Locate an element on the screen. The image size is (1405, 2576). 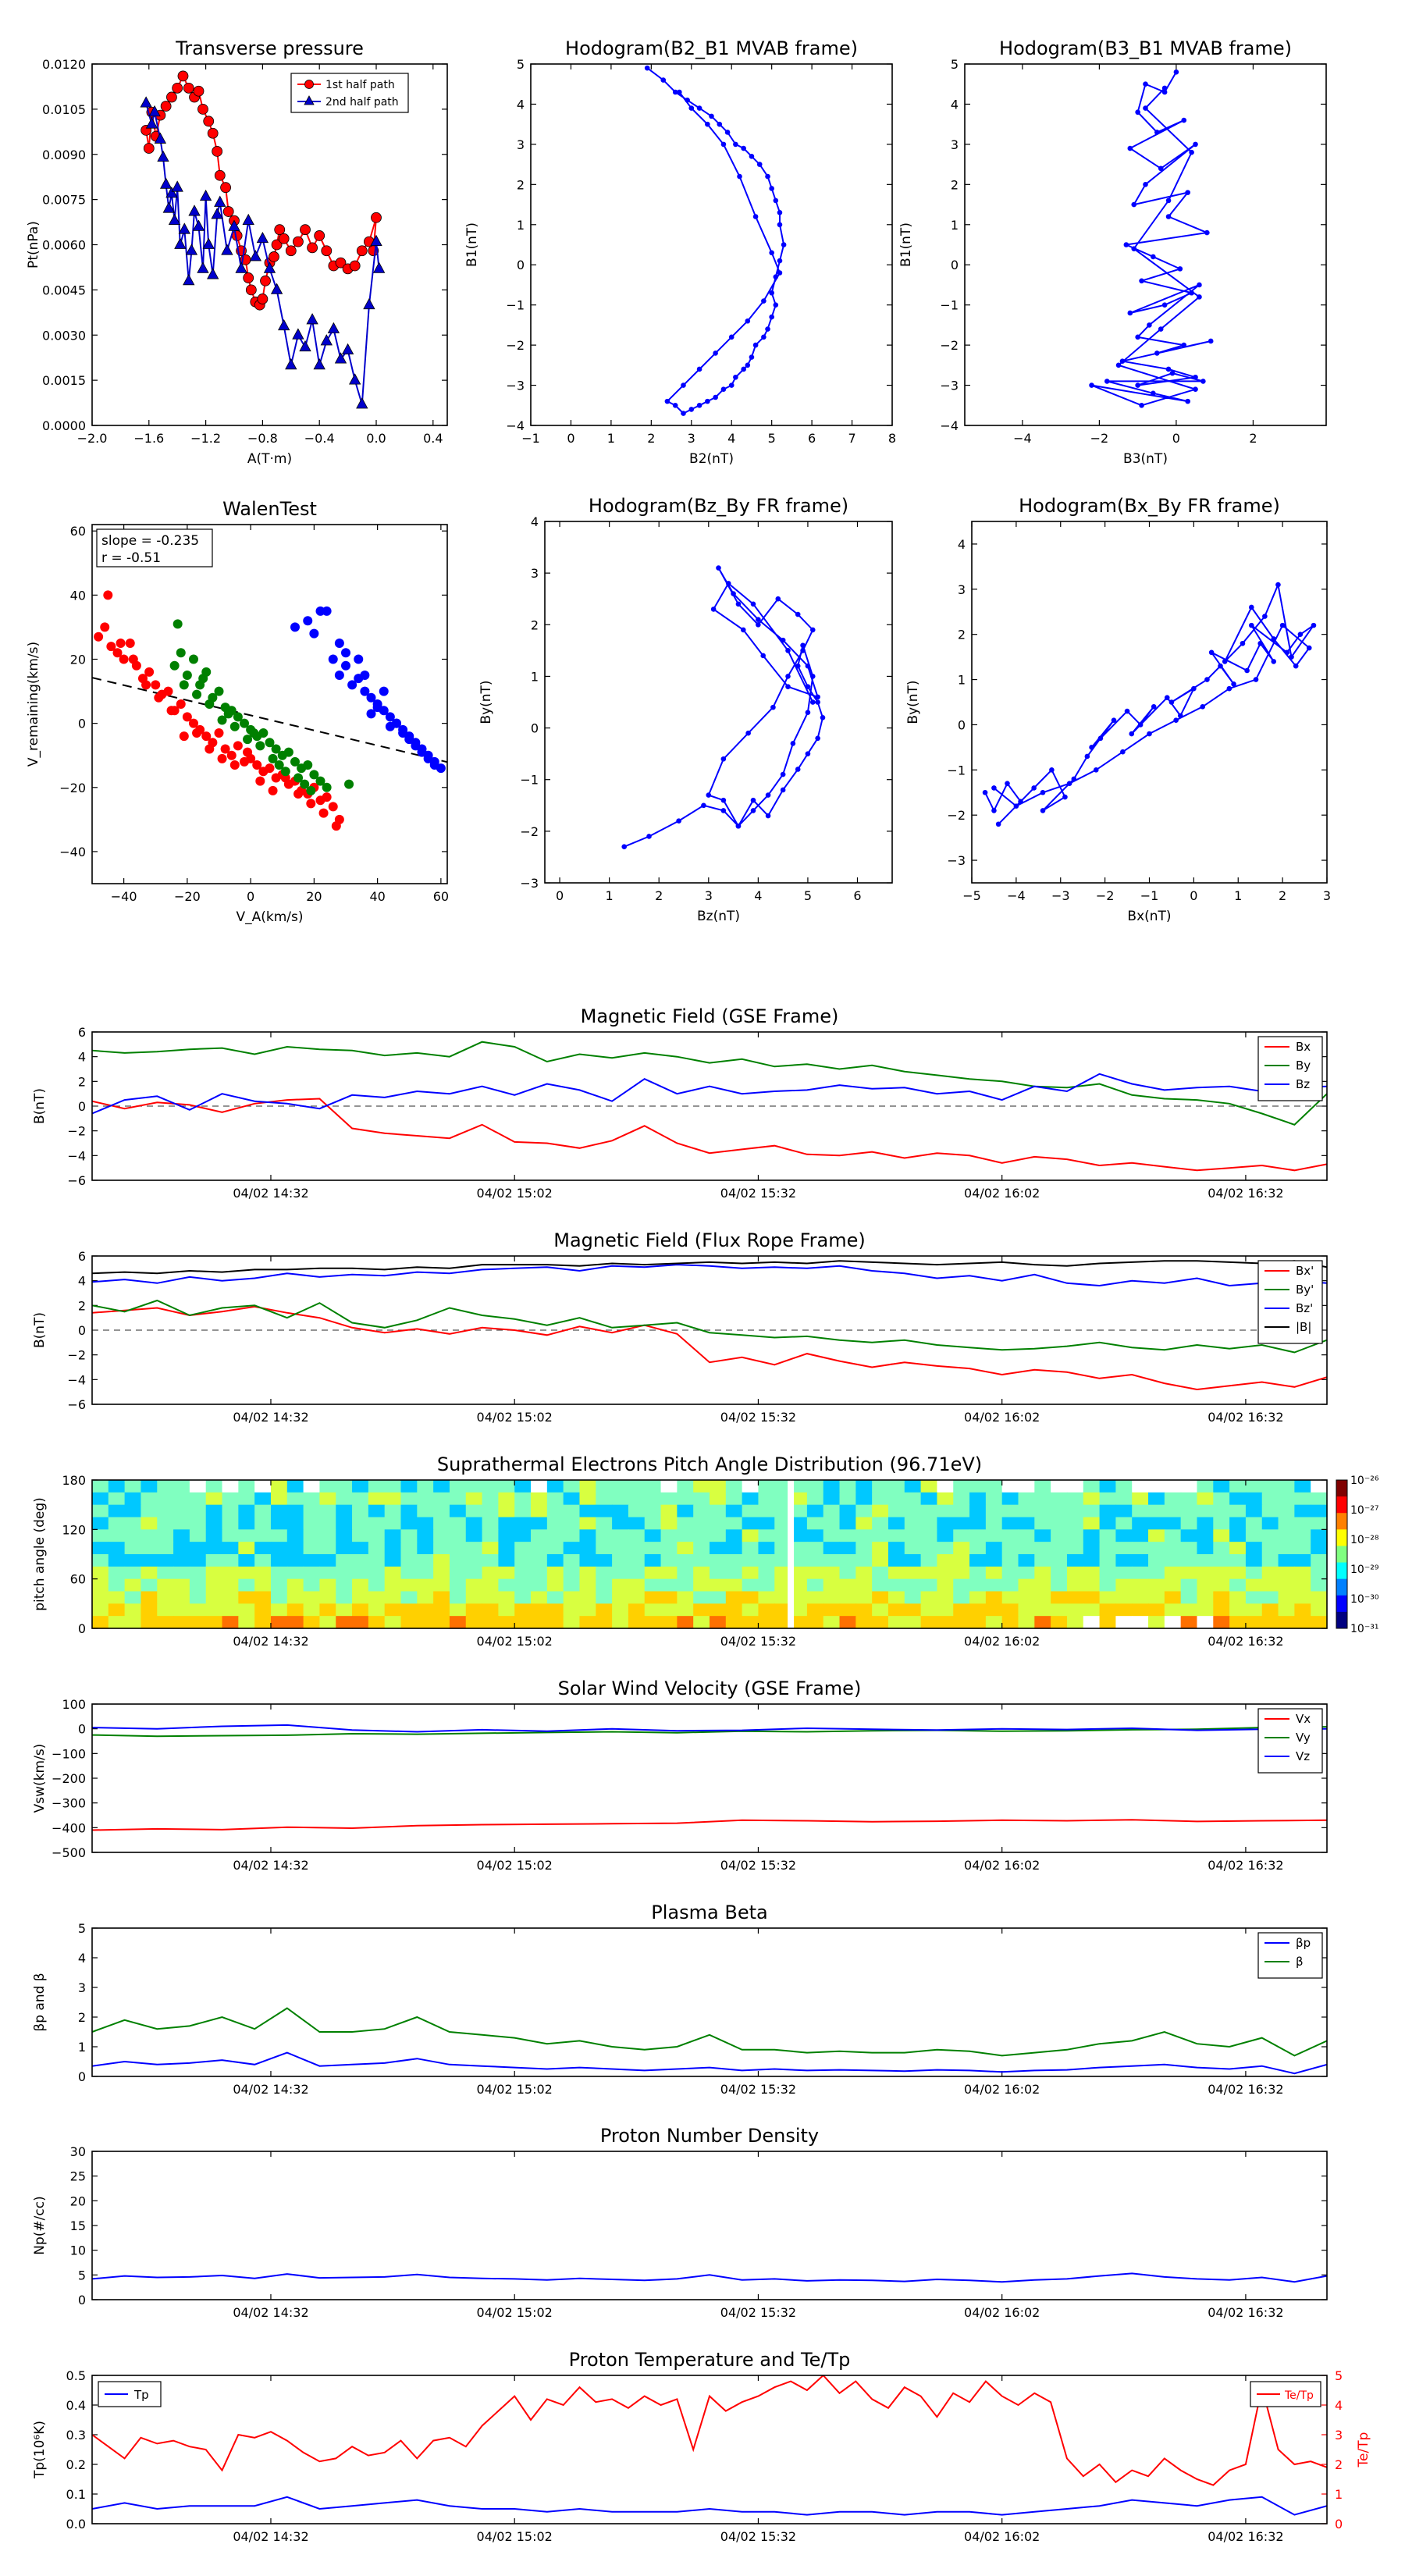
x-tick-label: 04/02 15:02 is located at coordinates (515, 2089).